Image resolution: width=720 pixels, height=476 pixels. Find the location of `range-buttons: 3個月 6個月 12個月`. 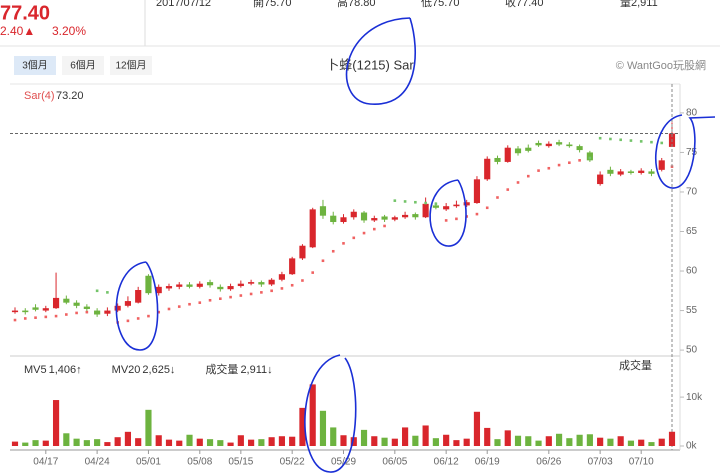

range-buttons: 3個月 6個月 12個月 is located at coordinates (83, 65).